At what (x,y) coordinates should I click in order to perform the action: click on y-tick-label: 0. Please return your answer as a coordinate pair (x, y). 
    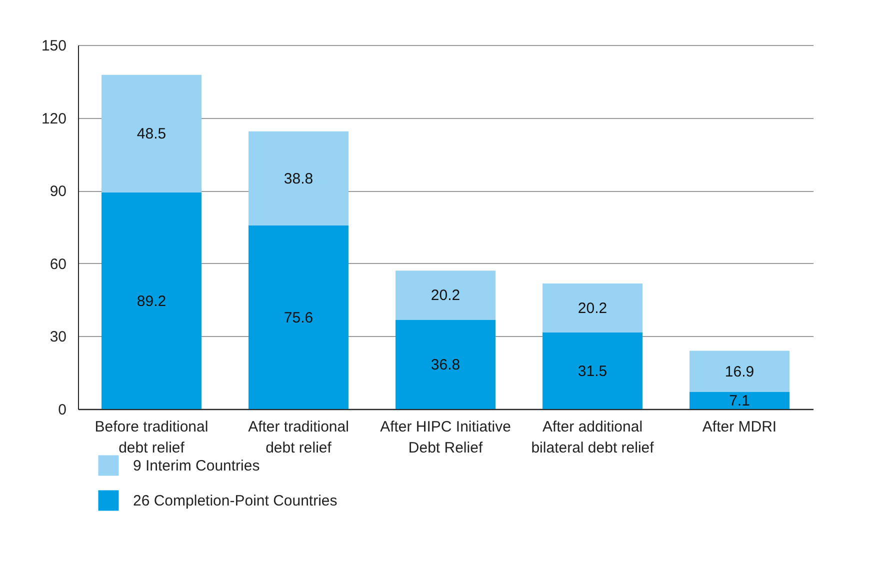
    Looking at the image, I should click on (62, 410).